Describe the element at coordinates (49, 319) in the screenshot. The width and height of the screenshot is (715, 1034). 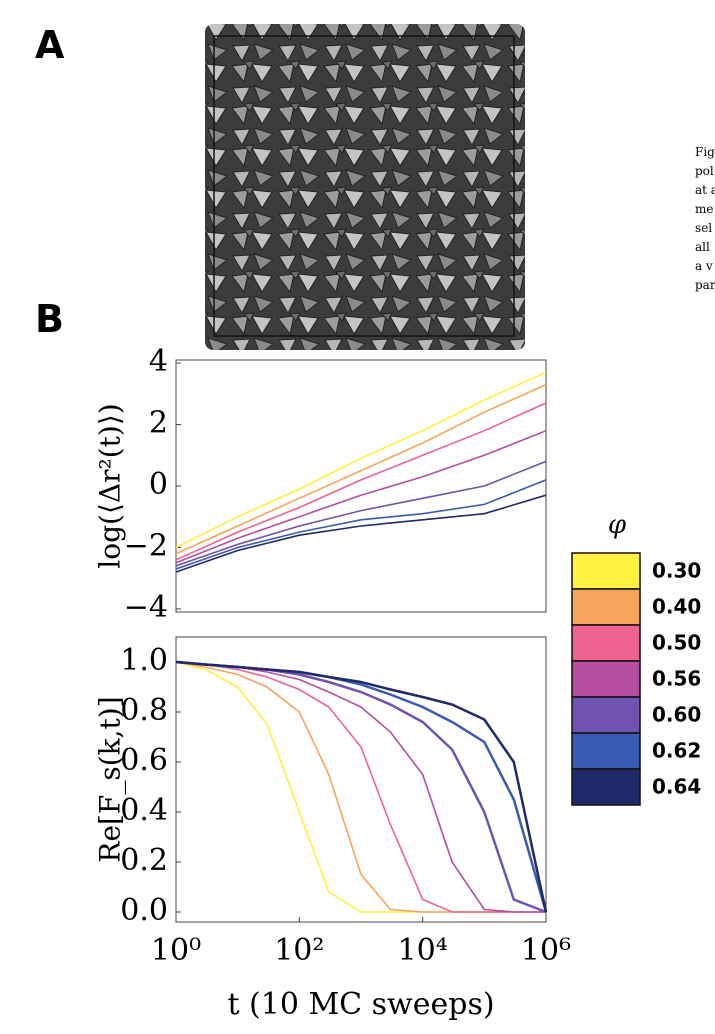
I see `panel-label: B` at that location.